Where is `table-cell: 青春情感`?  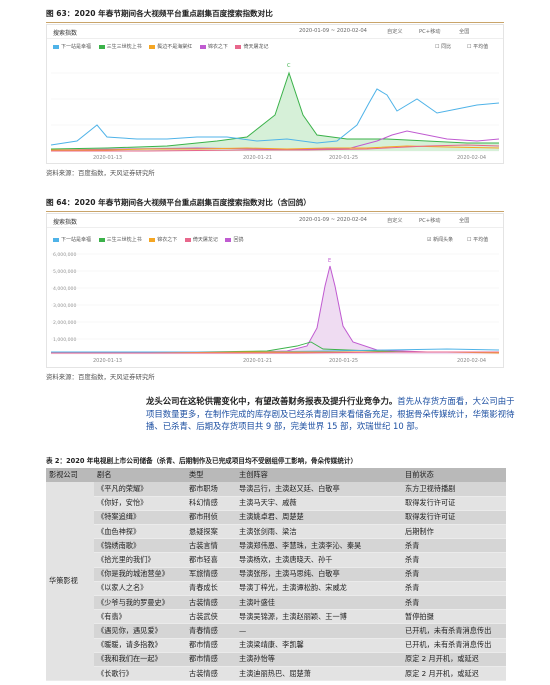 table-cell: 青春情感 is located at coordinates (211, 631).